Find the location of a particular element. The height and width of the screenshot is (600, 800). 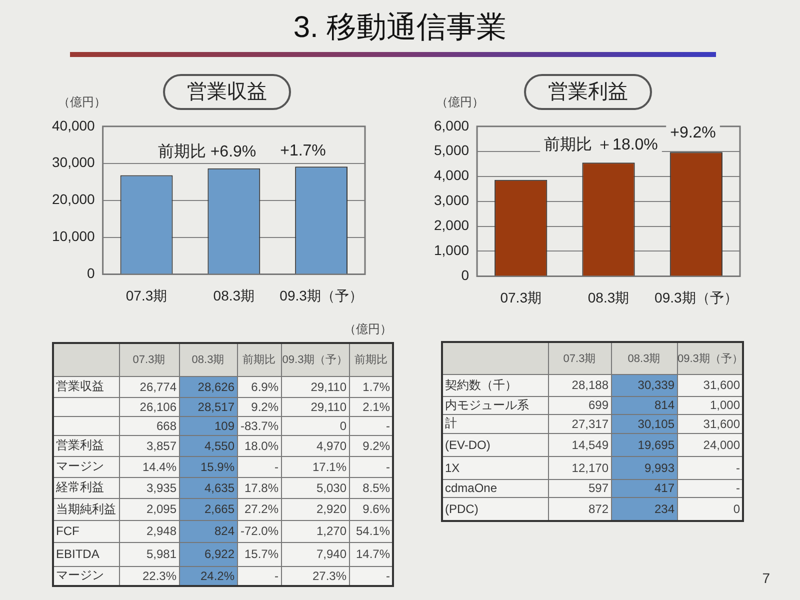

text: 3,857 is located at coordinates (161, 445).